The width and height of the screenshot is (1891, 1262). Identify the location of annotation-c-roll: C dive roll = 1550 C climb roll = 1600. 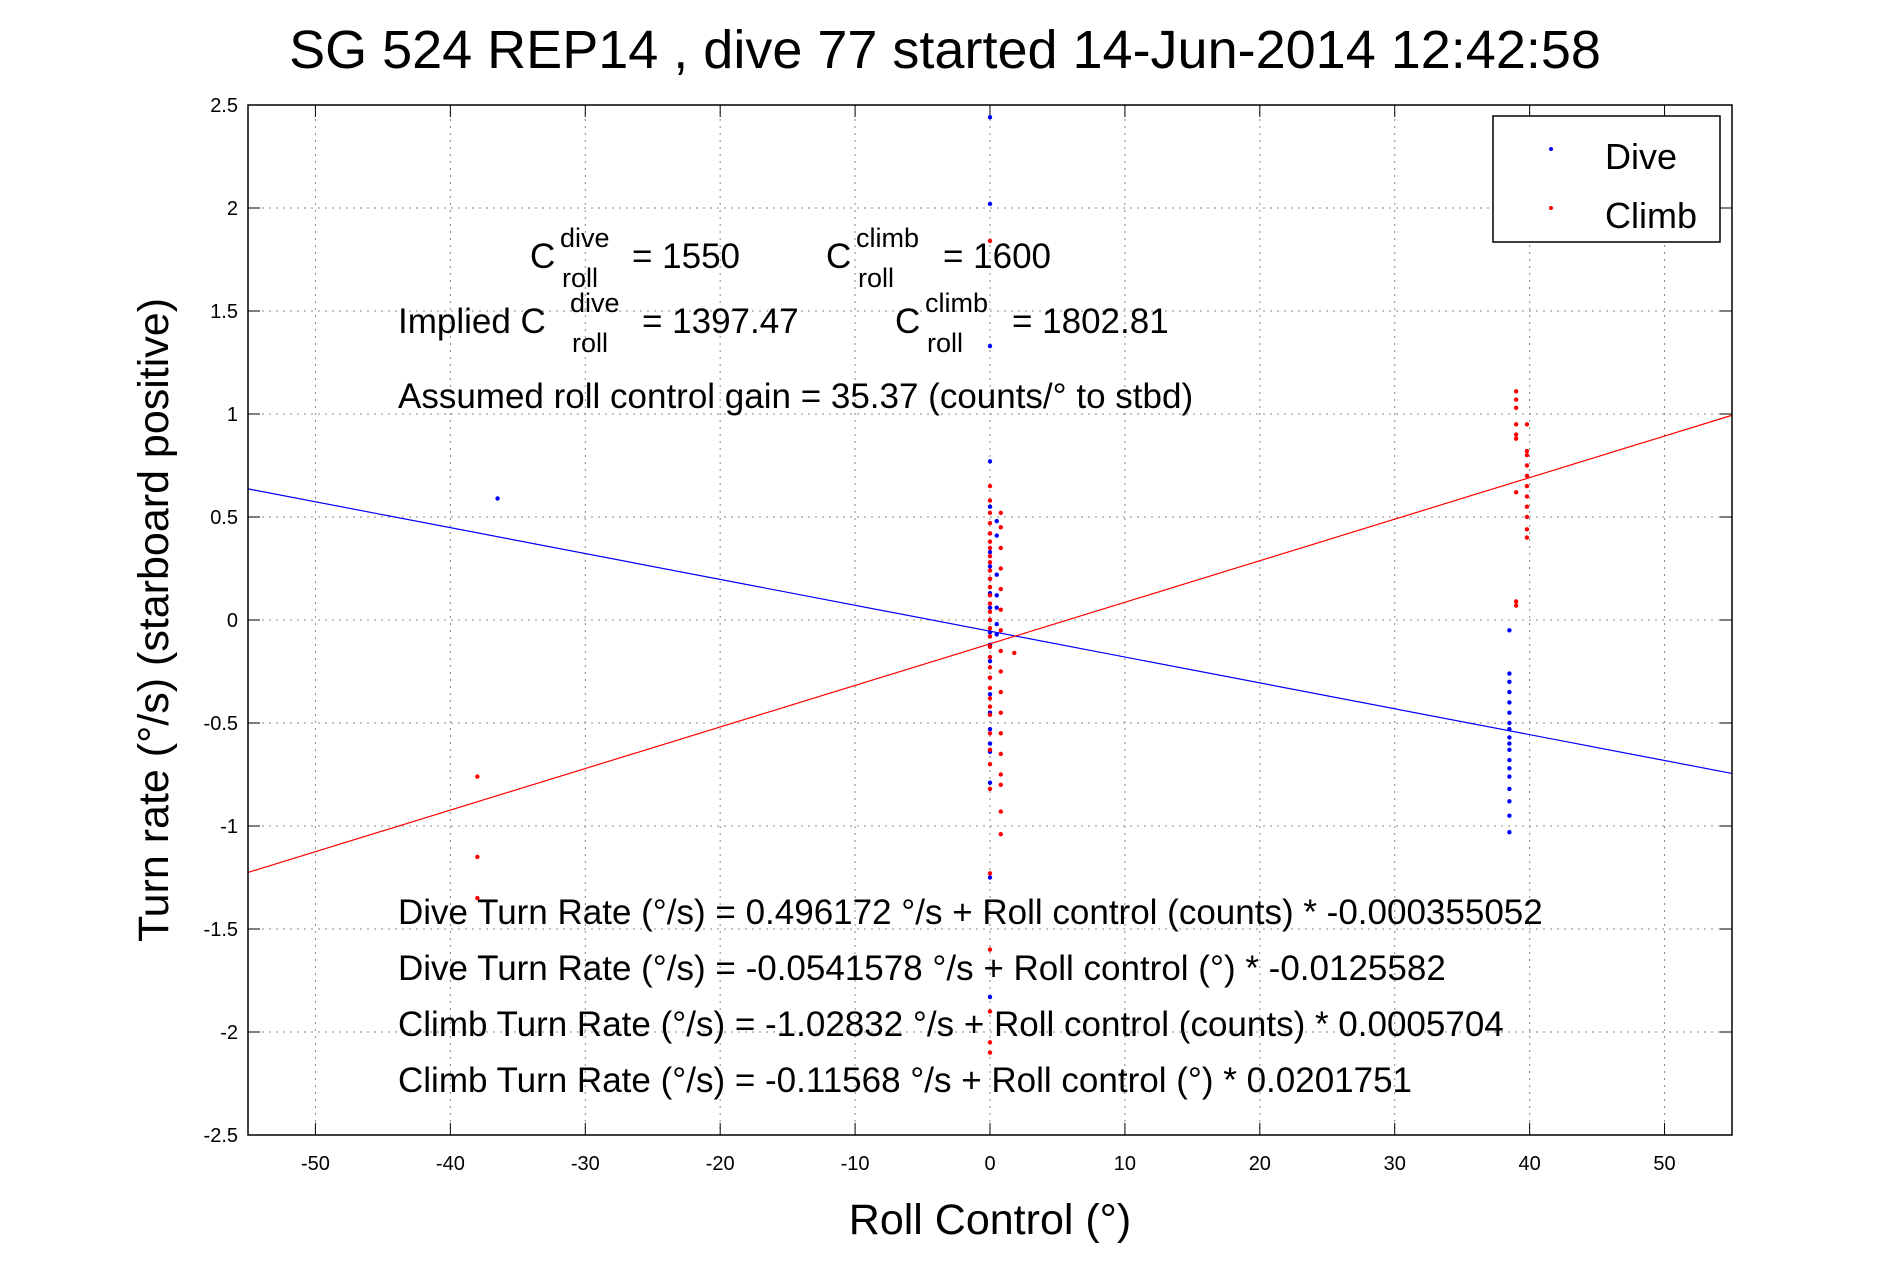
(790, 258).